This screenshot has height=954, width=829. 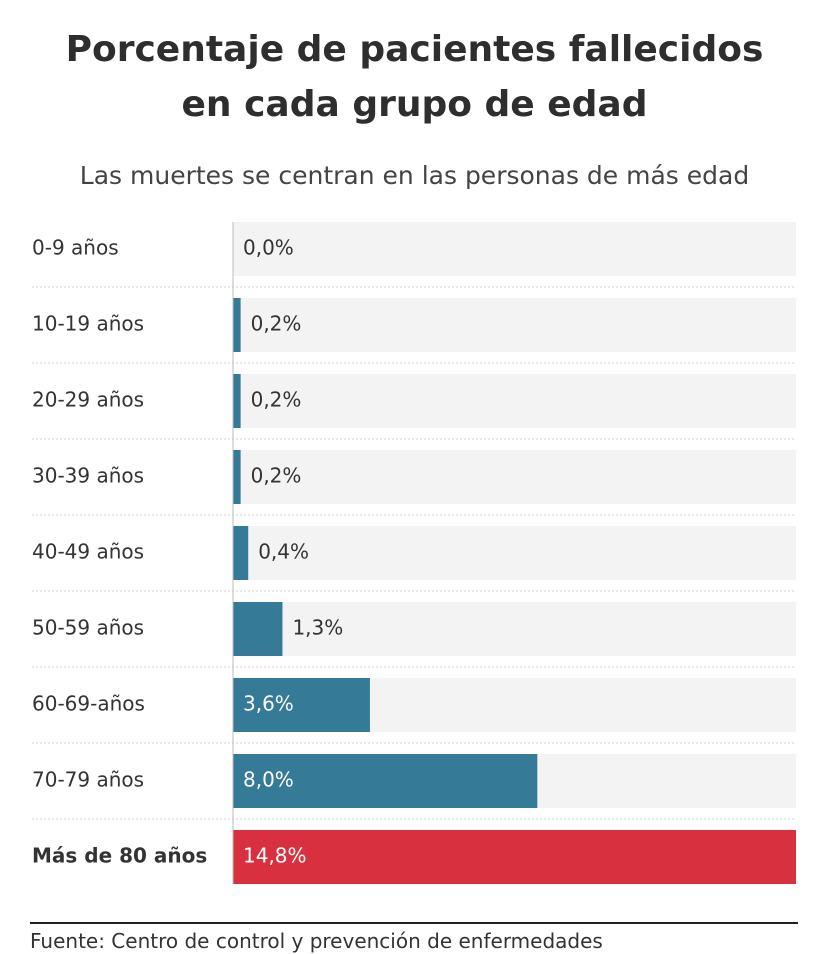 What do you see at coordinates (88, 780) in the screenshot?
I see `category-label: 70-79 años` at bounding box center [88, 780].